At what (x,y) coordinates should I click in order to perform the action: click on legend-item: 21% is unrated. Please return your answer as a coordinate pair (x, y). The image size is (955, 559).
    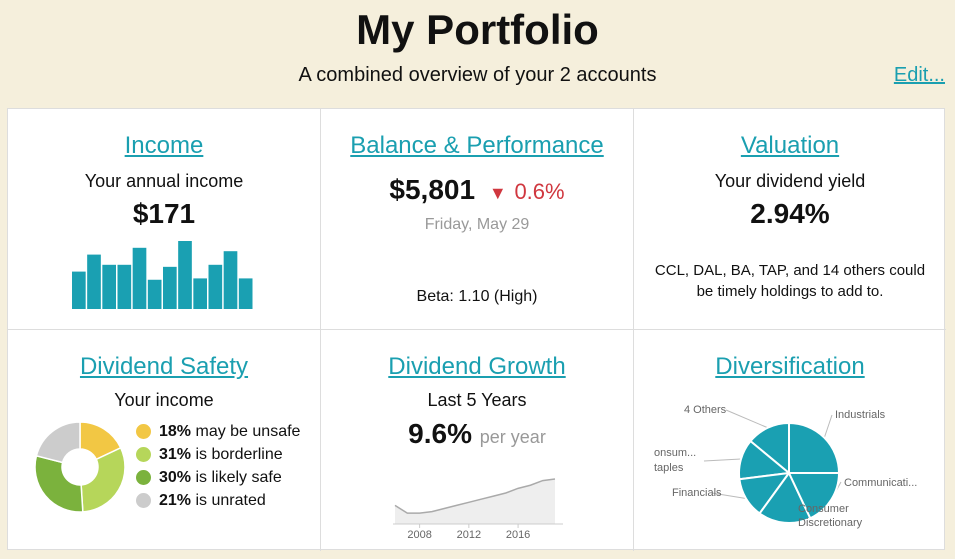
    Looking at the image, I should click on (218, 500).